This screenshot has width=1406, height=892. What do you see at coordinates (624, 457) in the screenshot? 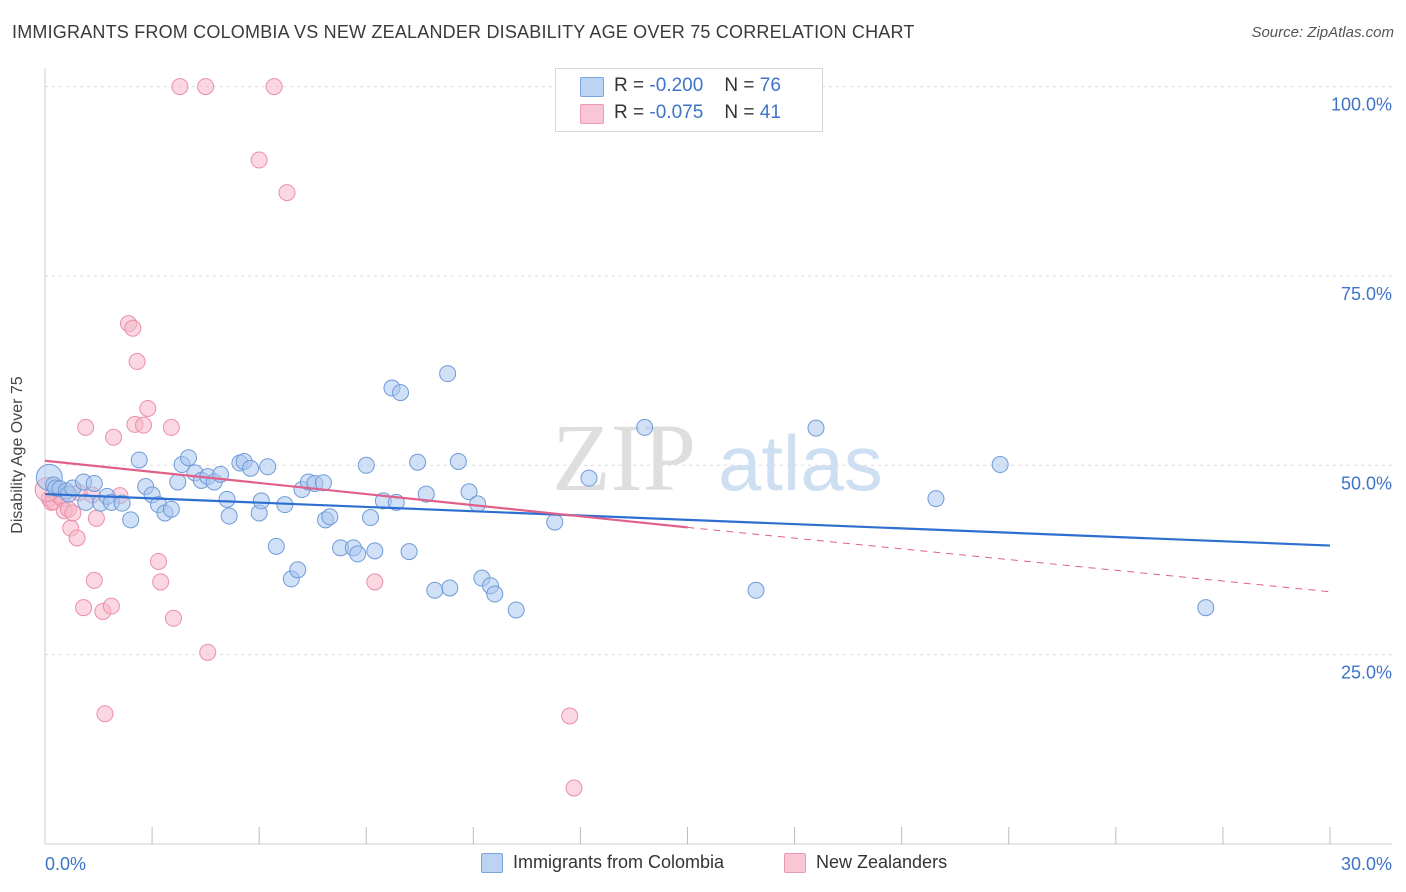
I see `watermark-zip: ZIP` at bounding box center [624, 457].